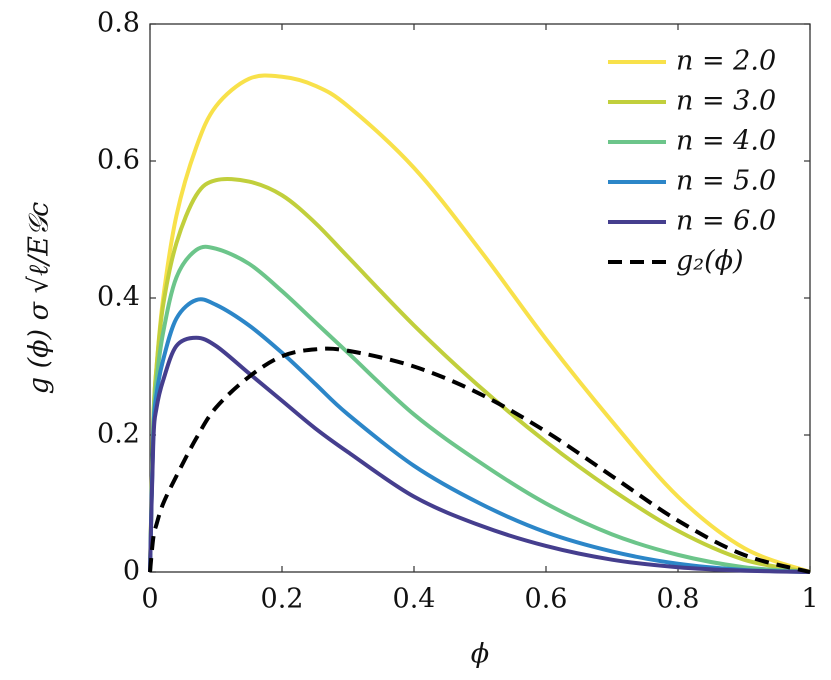 Image resolution: width=831 pixels, height=680 pixels. What do you see at coordinates (726, 181) in the screenshot?
I see `legend-label: n = 5.0` at bounding box center [726, 181].